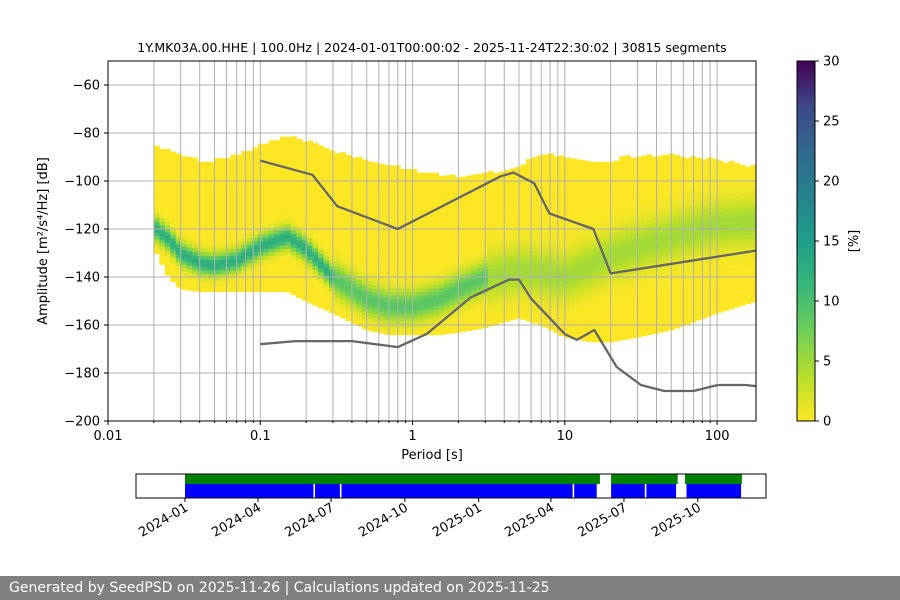  What do you see at coordinates (831, 122) in the screenshot?
I see `colorbar-tick-label: 25` at bounding box center [831, 122].